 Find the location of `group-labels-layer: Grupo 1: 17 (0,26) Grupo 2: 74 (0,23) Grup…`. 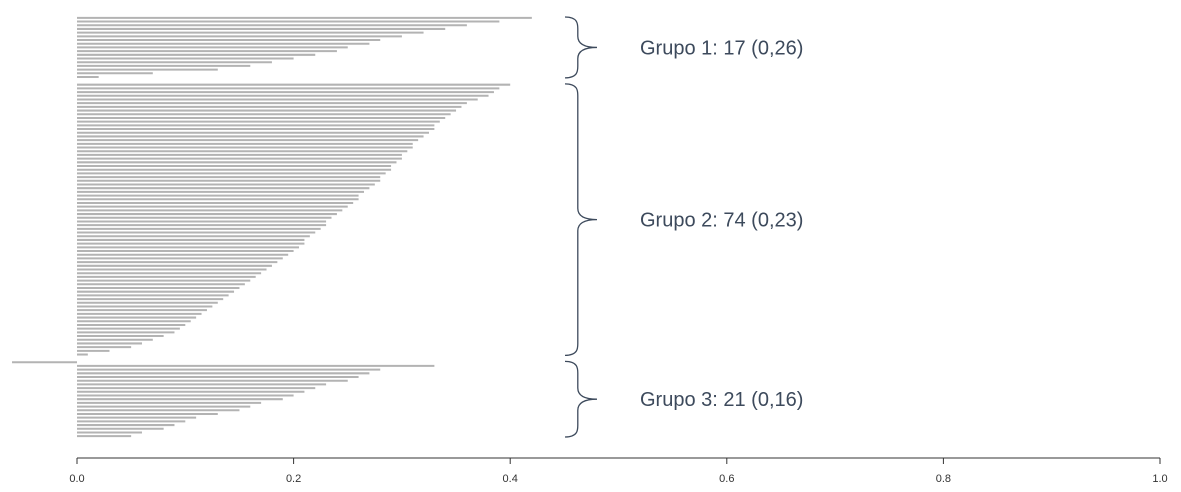

group-labels-layer: Grupo 1: 17 (0,26) Grupo 2: 74 (0,23) Grup… is located at coordinates (721, 224).